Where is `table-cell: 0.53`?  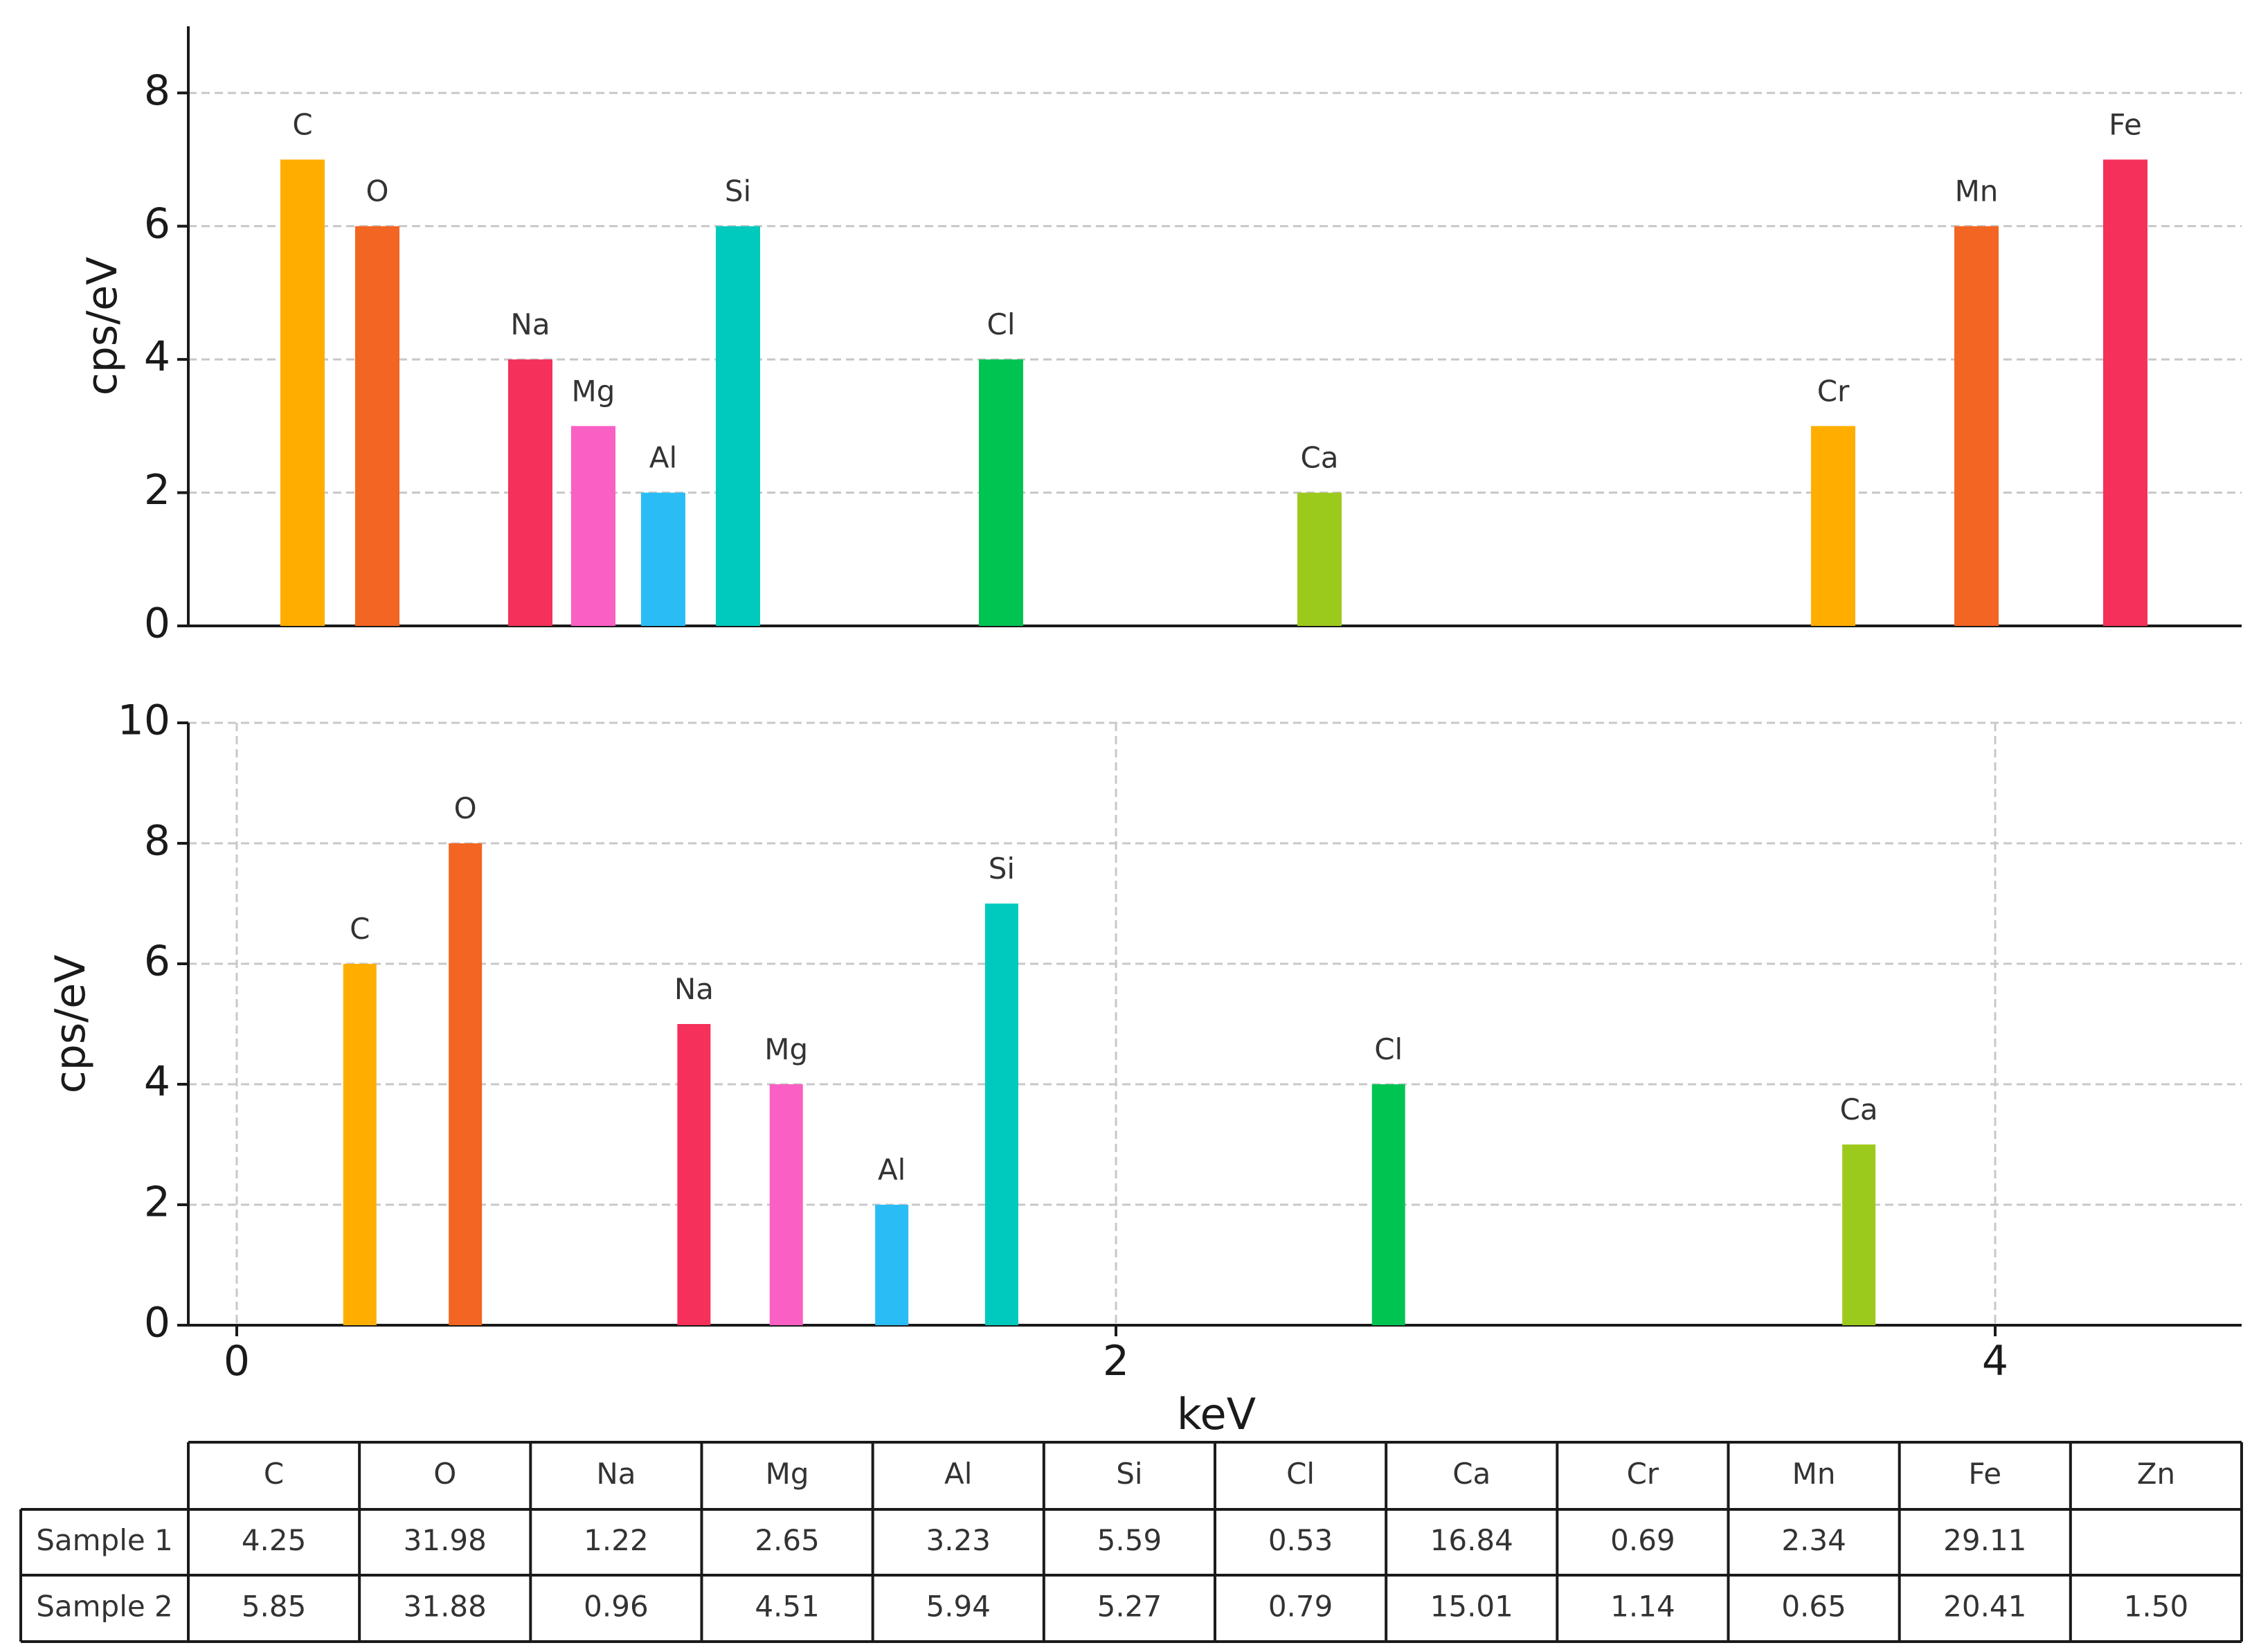 table-cell: 0.53 is located at coordinates (1300, 1540).